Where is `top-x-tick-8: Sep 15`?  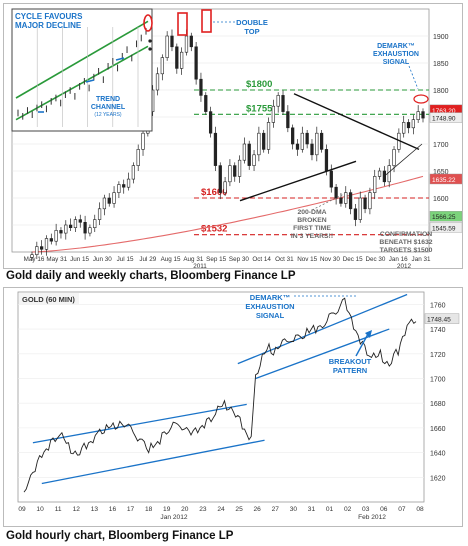 top-x-tick-8: Sep 15 is located at coordinates (216, 259).